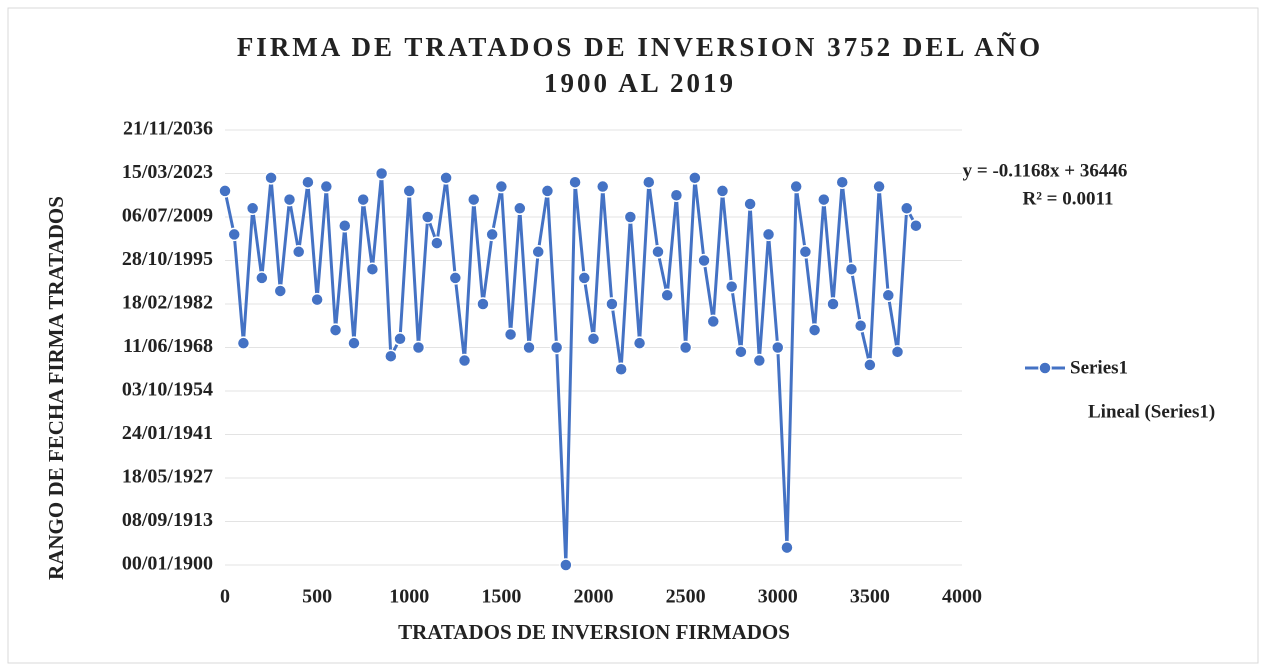 The width and height of the screenshot is (1266, 671). What do you see at coordinates (167, 303) in the screenshot?
I see `y-tick-label: 18/02/1982` at bounding box center [167, 303].